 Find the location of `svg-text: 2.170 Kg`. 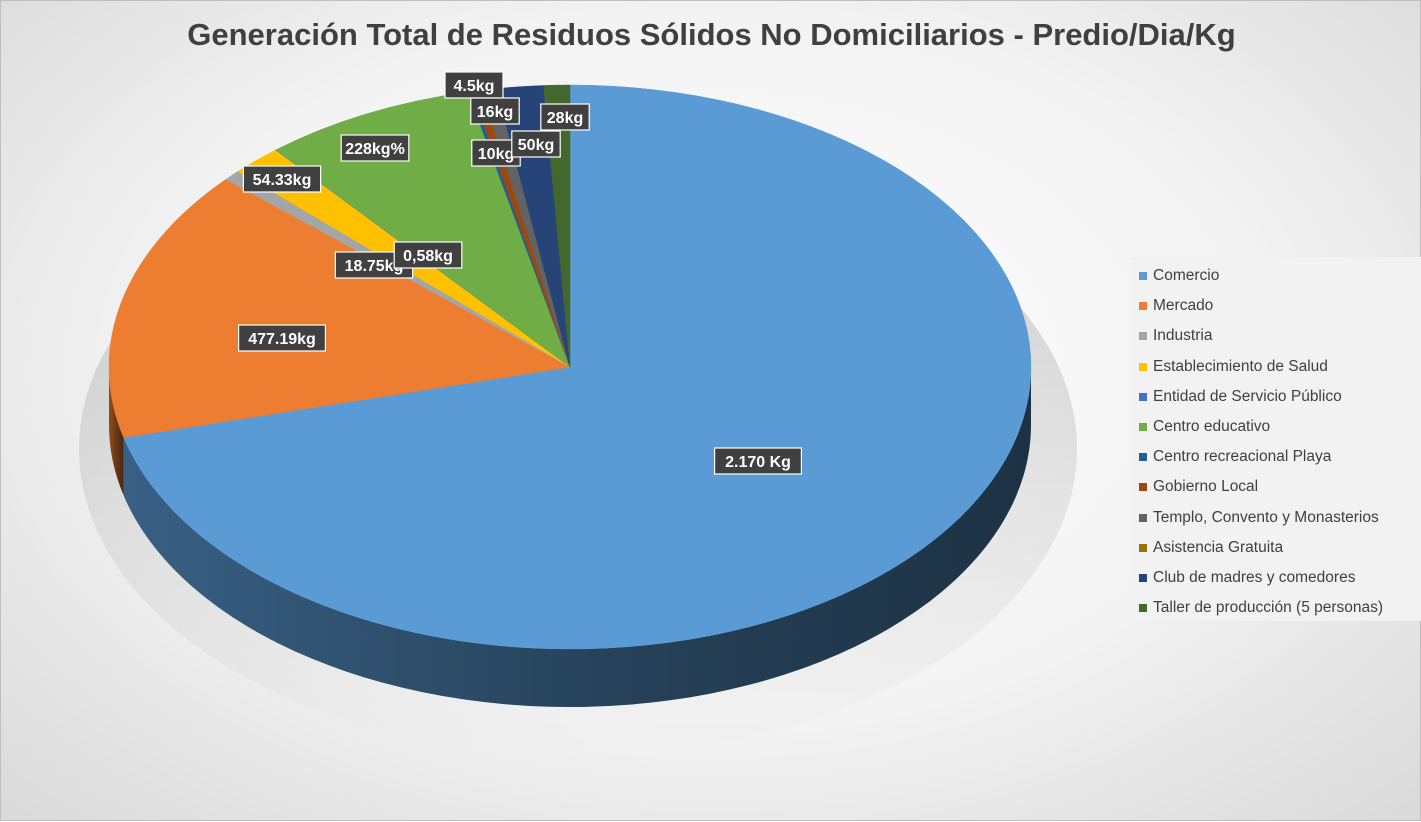

svg-text: 2.170 Kg is located at coordinates (758, 462).